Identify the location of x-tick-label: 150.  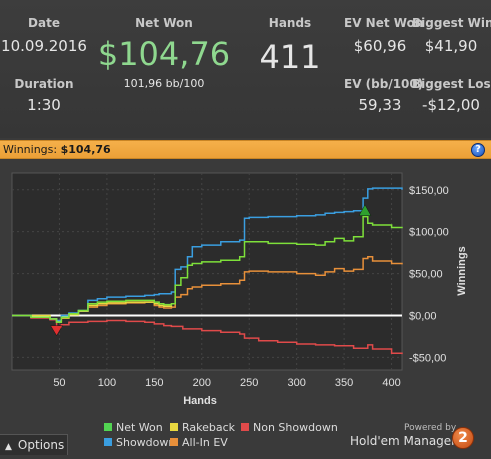
(154, 383).